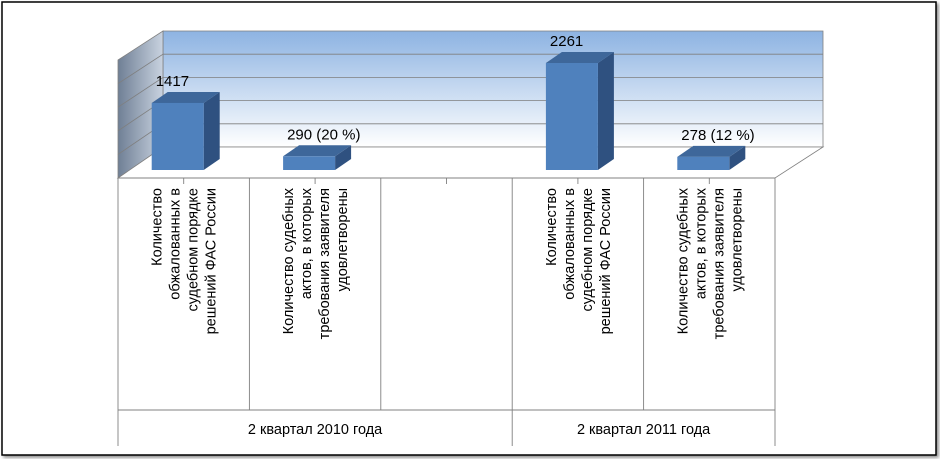 The image size is (940, 459). Describe the element at coordinates (566, 41) in the screenshot. I see `value-label: 2261` at that location.